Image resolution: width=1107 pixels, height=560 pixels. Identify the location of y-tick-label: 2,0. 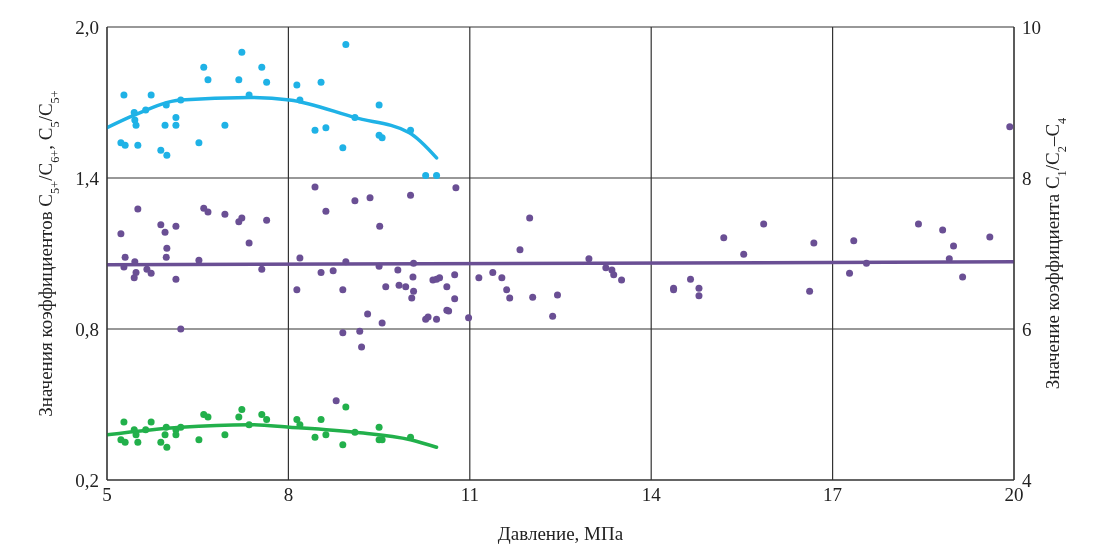
(87, 27).